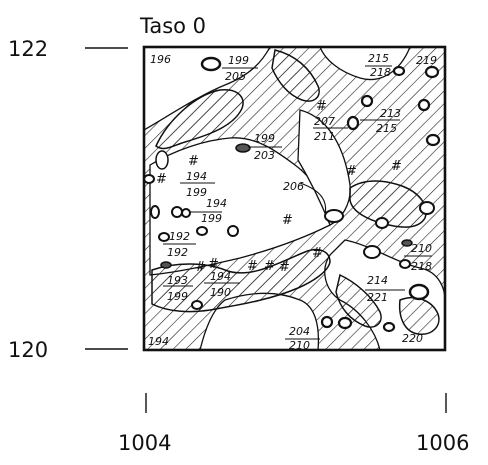 The image size is (488, 465). I want to click on feature-label: 220, so click(412, 338).